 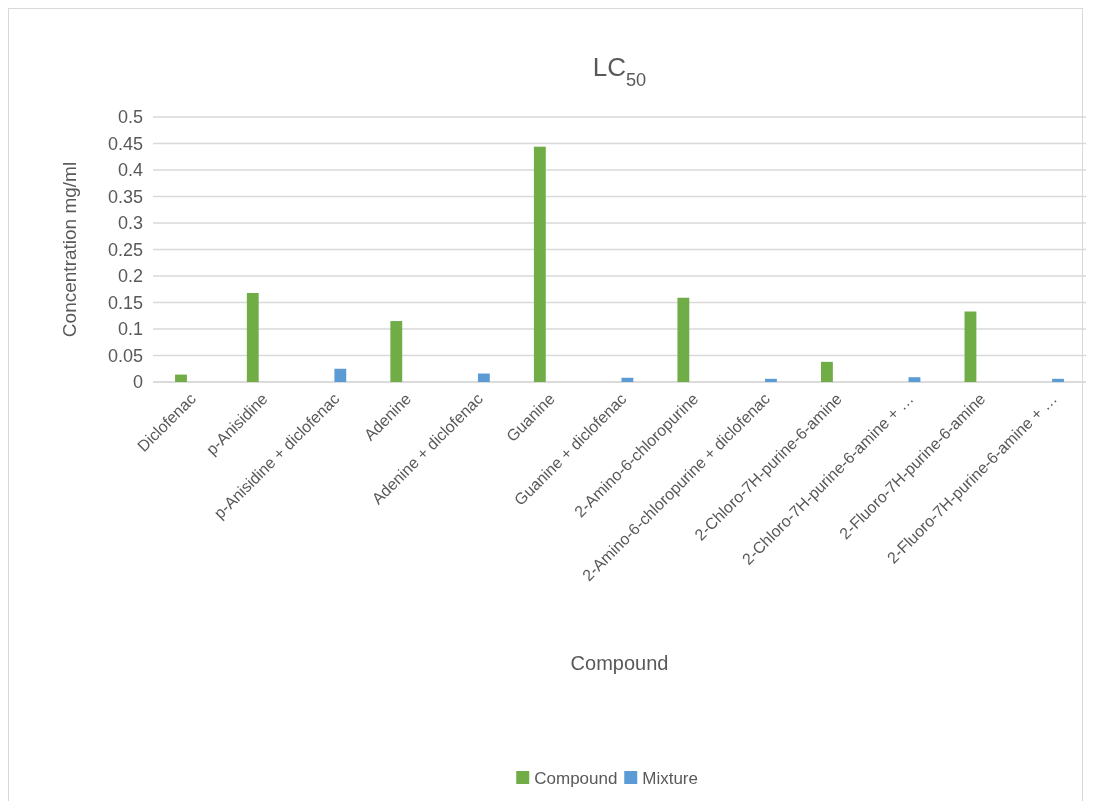 What do you see at coordinates (137, 382) in the screenshot?
I see `y-tick-label: 0` at bounding box center [137, 382].